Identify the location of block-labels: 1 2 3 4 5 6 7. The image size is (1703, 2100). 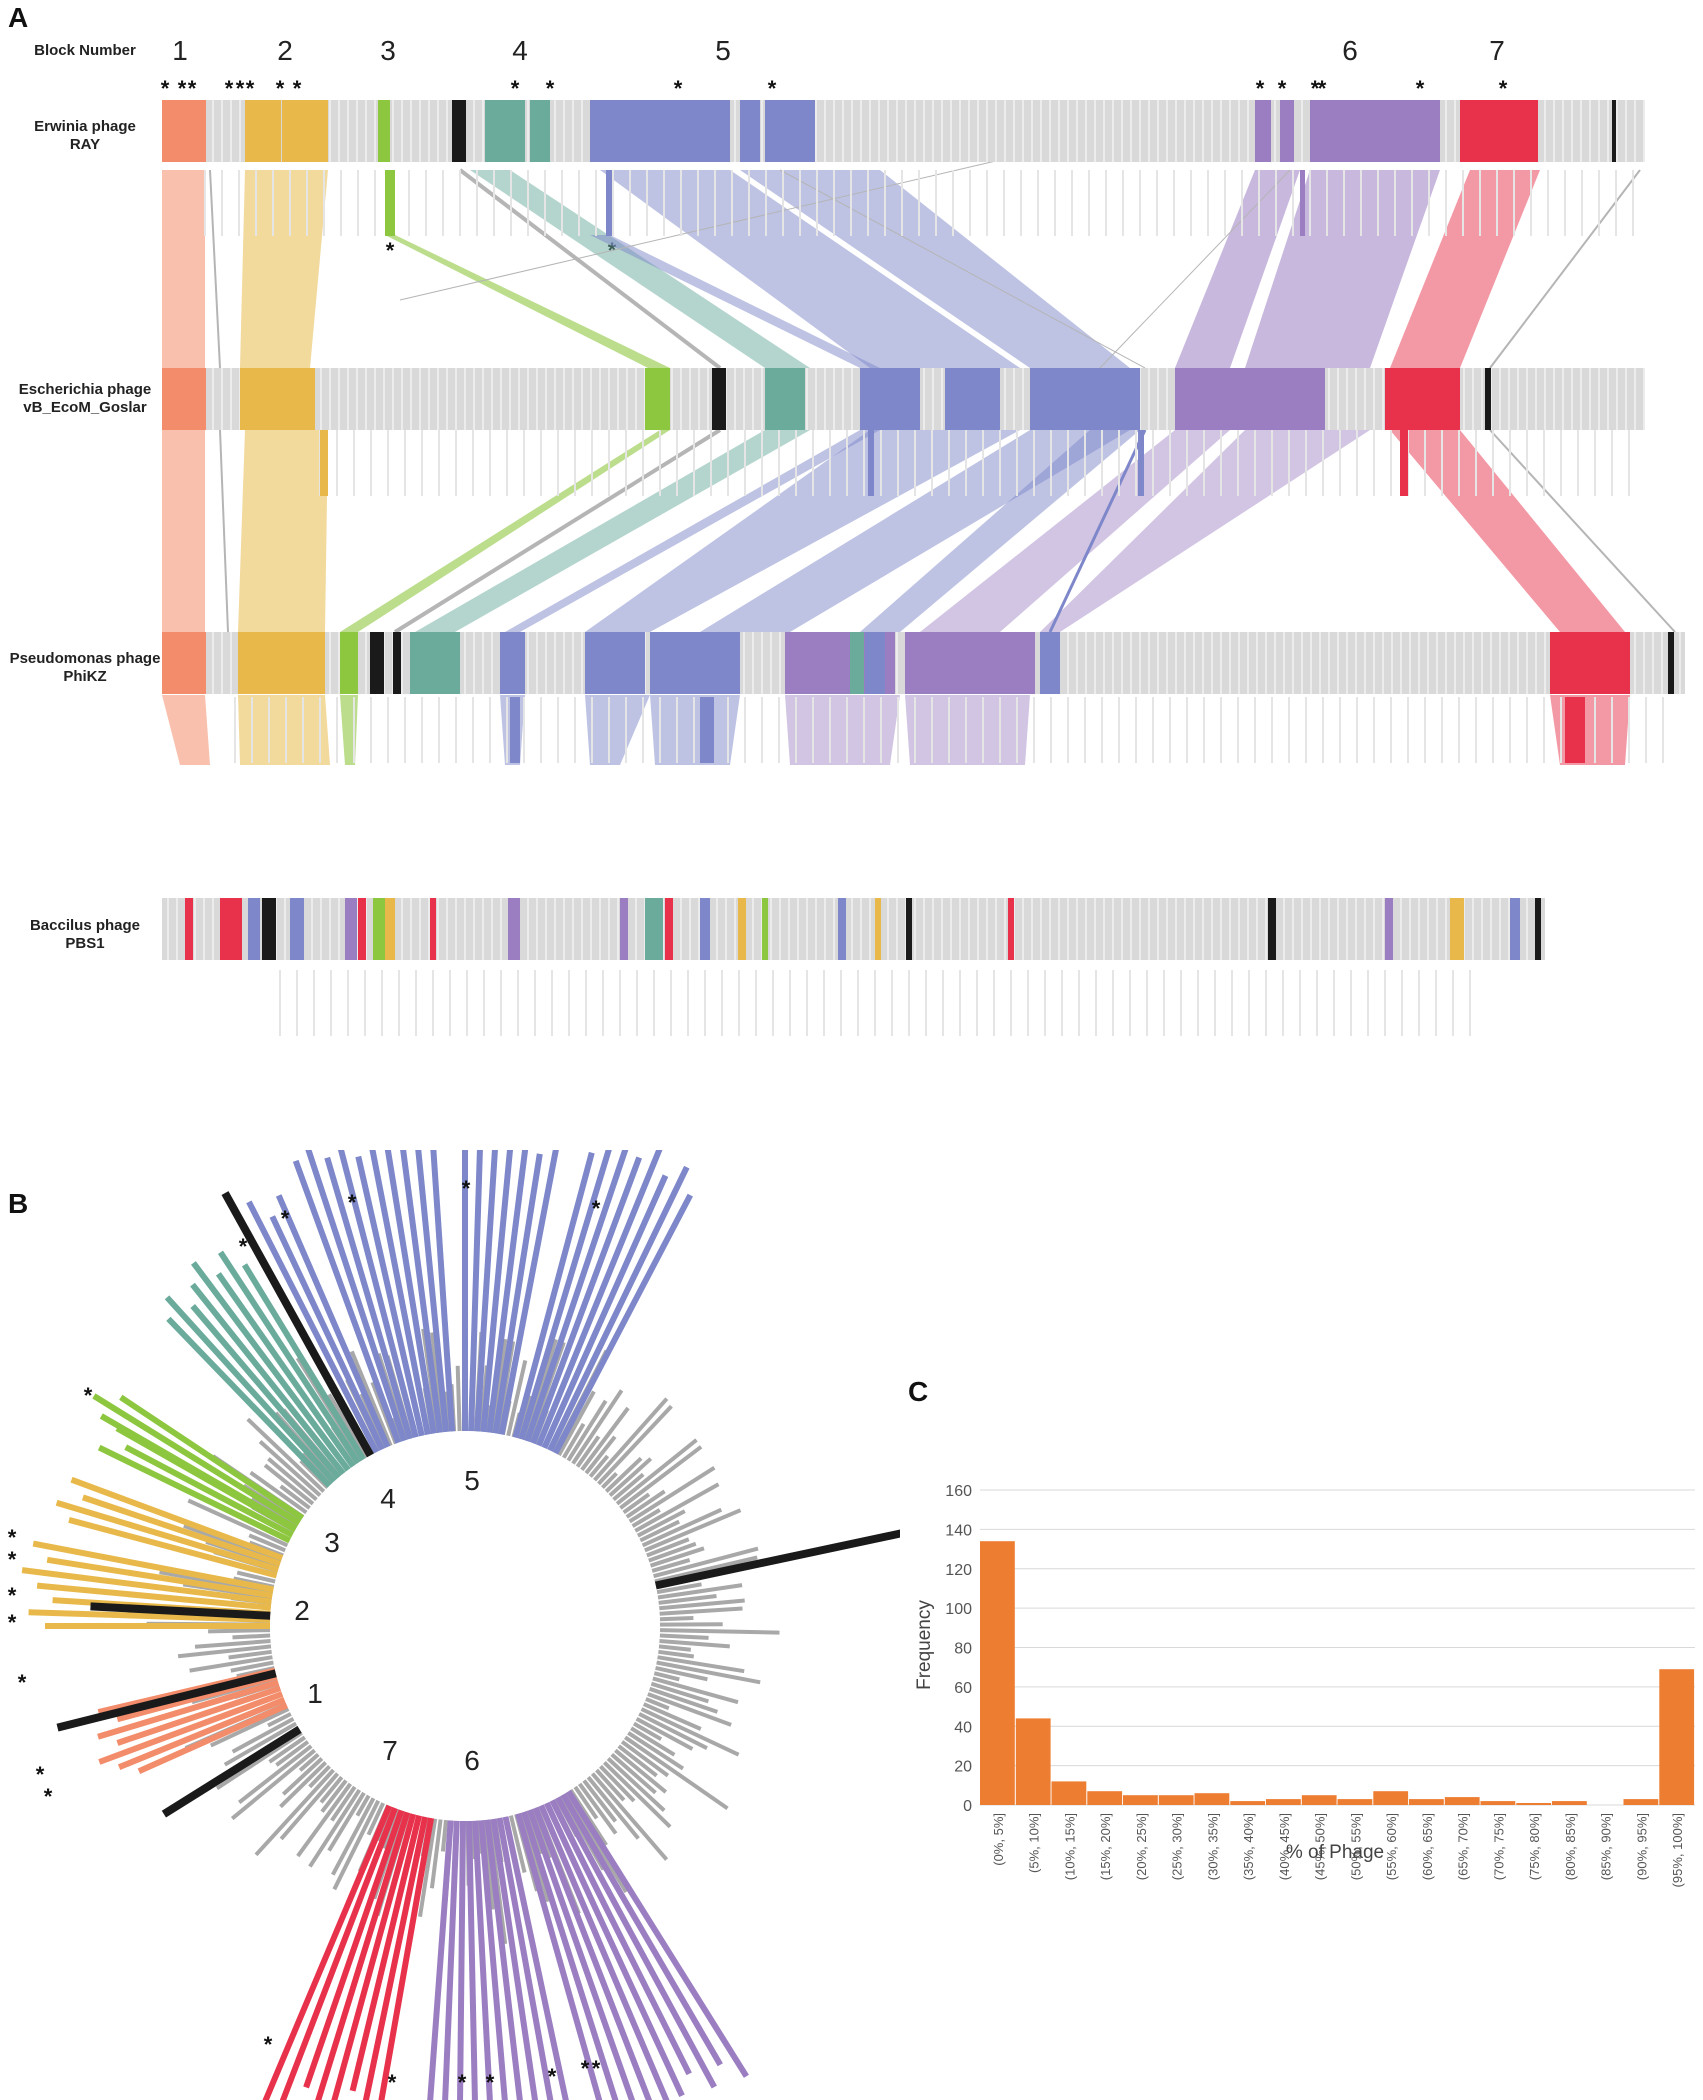
(387, 1620).